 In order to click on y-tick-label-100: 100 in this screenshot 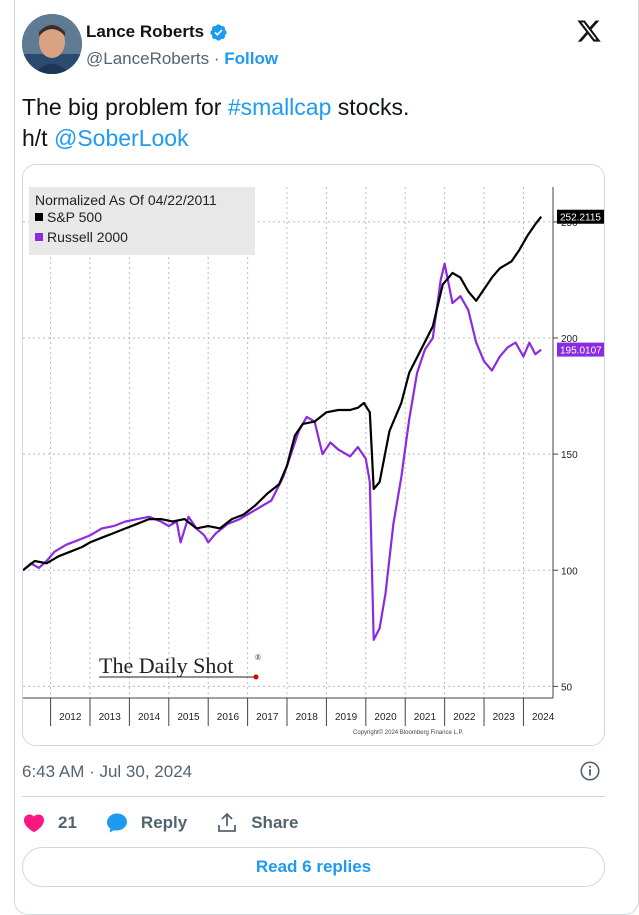, I will do `click(569, 571)`.